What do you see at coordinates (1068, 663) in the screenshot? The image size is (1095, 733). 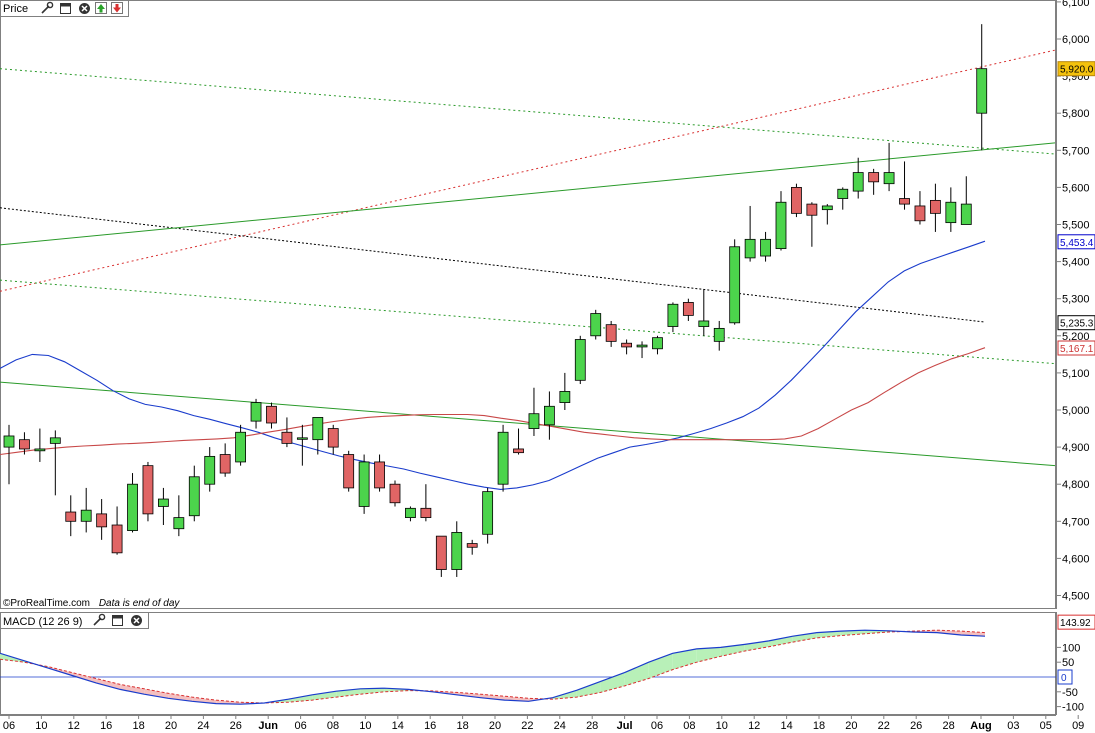 I see `macd-tick-label: 50` at bounding box center [1068, 663].